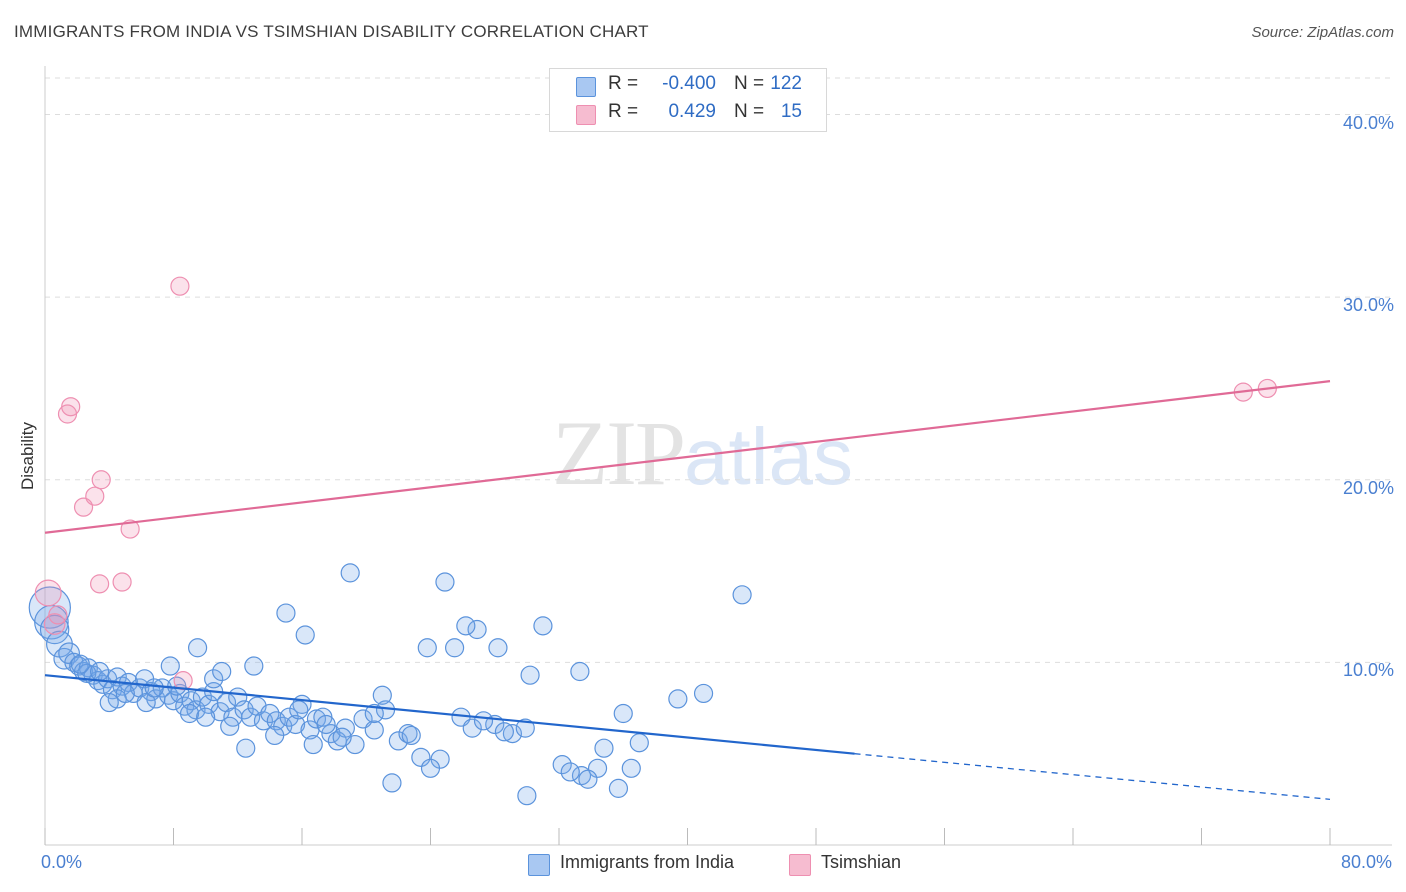 This screenshot has height=892, width=1406. What do you see at coordinates (539, 865) in the screenshot?
I see `legend-swatch-india` at bounding box center [539, 865].